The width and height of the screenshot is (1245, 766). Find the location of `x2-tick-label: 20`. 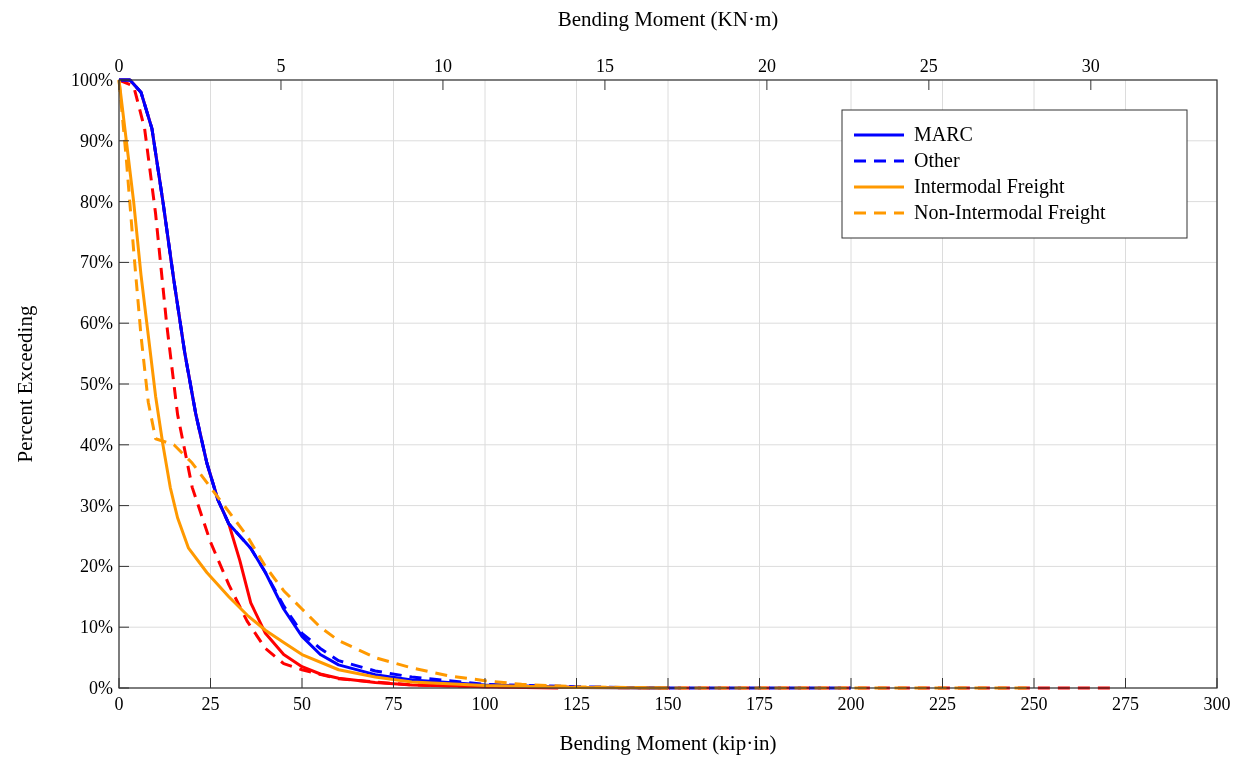

x2-tick-label: 20 is located at coordinates (766, 66).